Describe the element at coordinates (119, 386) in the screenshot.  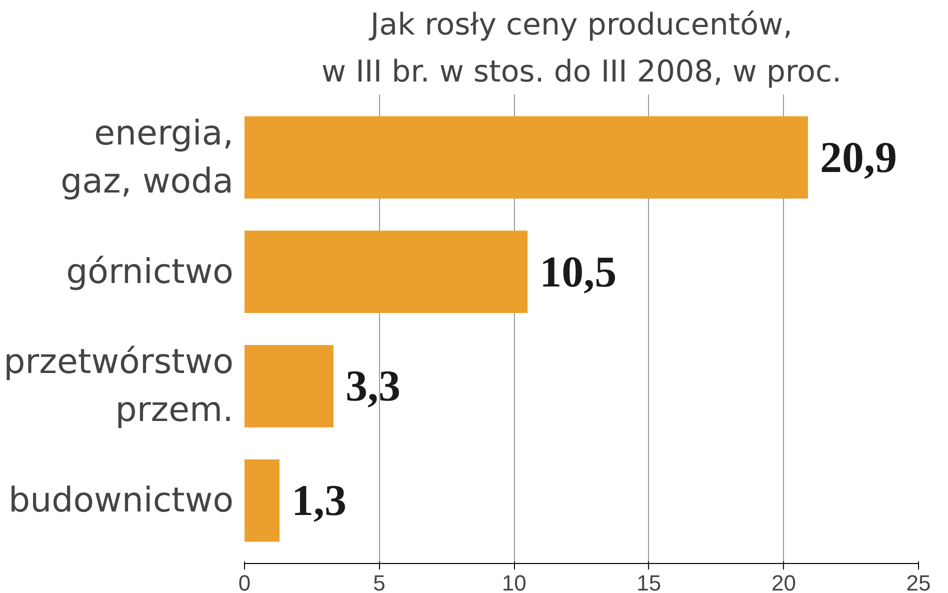
I see `y-tick-label: przetwórstwo przem.` at that location.